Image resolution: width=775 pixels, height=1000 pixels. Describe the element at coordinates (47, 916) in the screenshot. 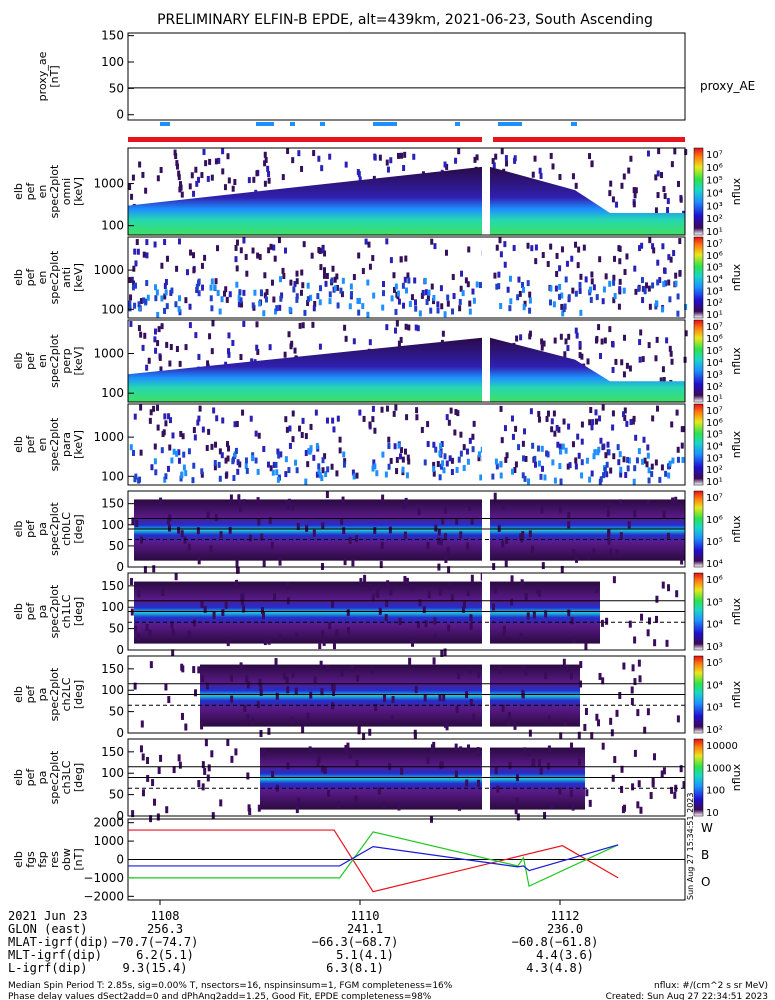

I see `footer-row-label: 2021 Jun 23` at that location.